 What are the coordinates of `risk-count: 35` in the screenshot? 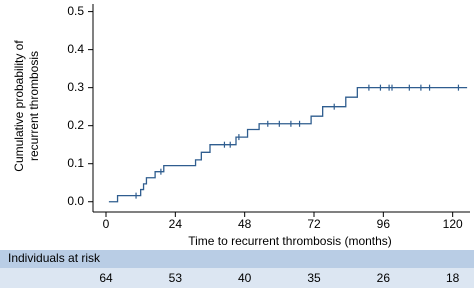 It's located at (314, 278).